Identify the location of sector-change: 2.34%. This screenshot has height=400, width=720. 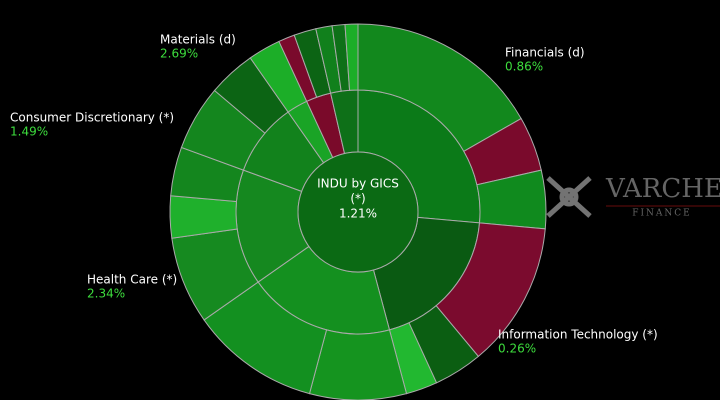
(106, 294).